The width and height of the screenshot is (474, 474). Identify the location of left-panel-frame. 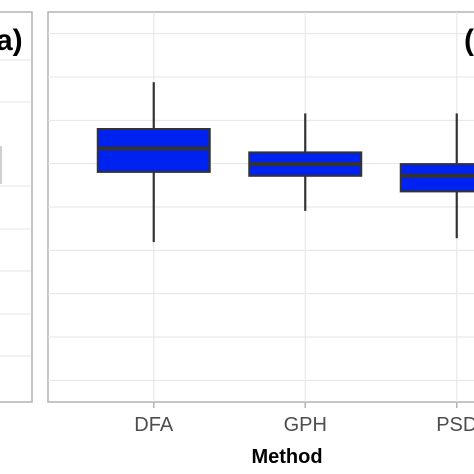
(16, 207).